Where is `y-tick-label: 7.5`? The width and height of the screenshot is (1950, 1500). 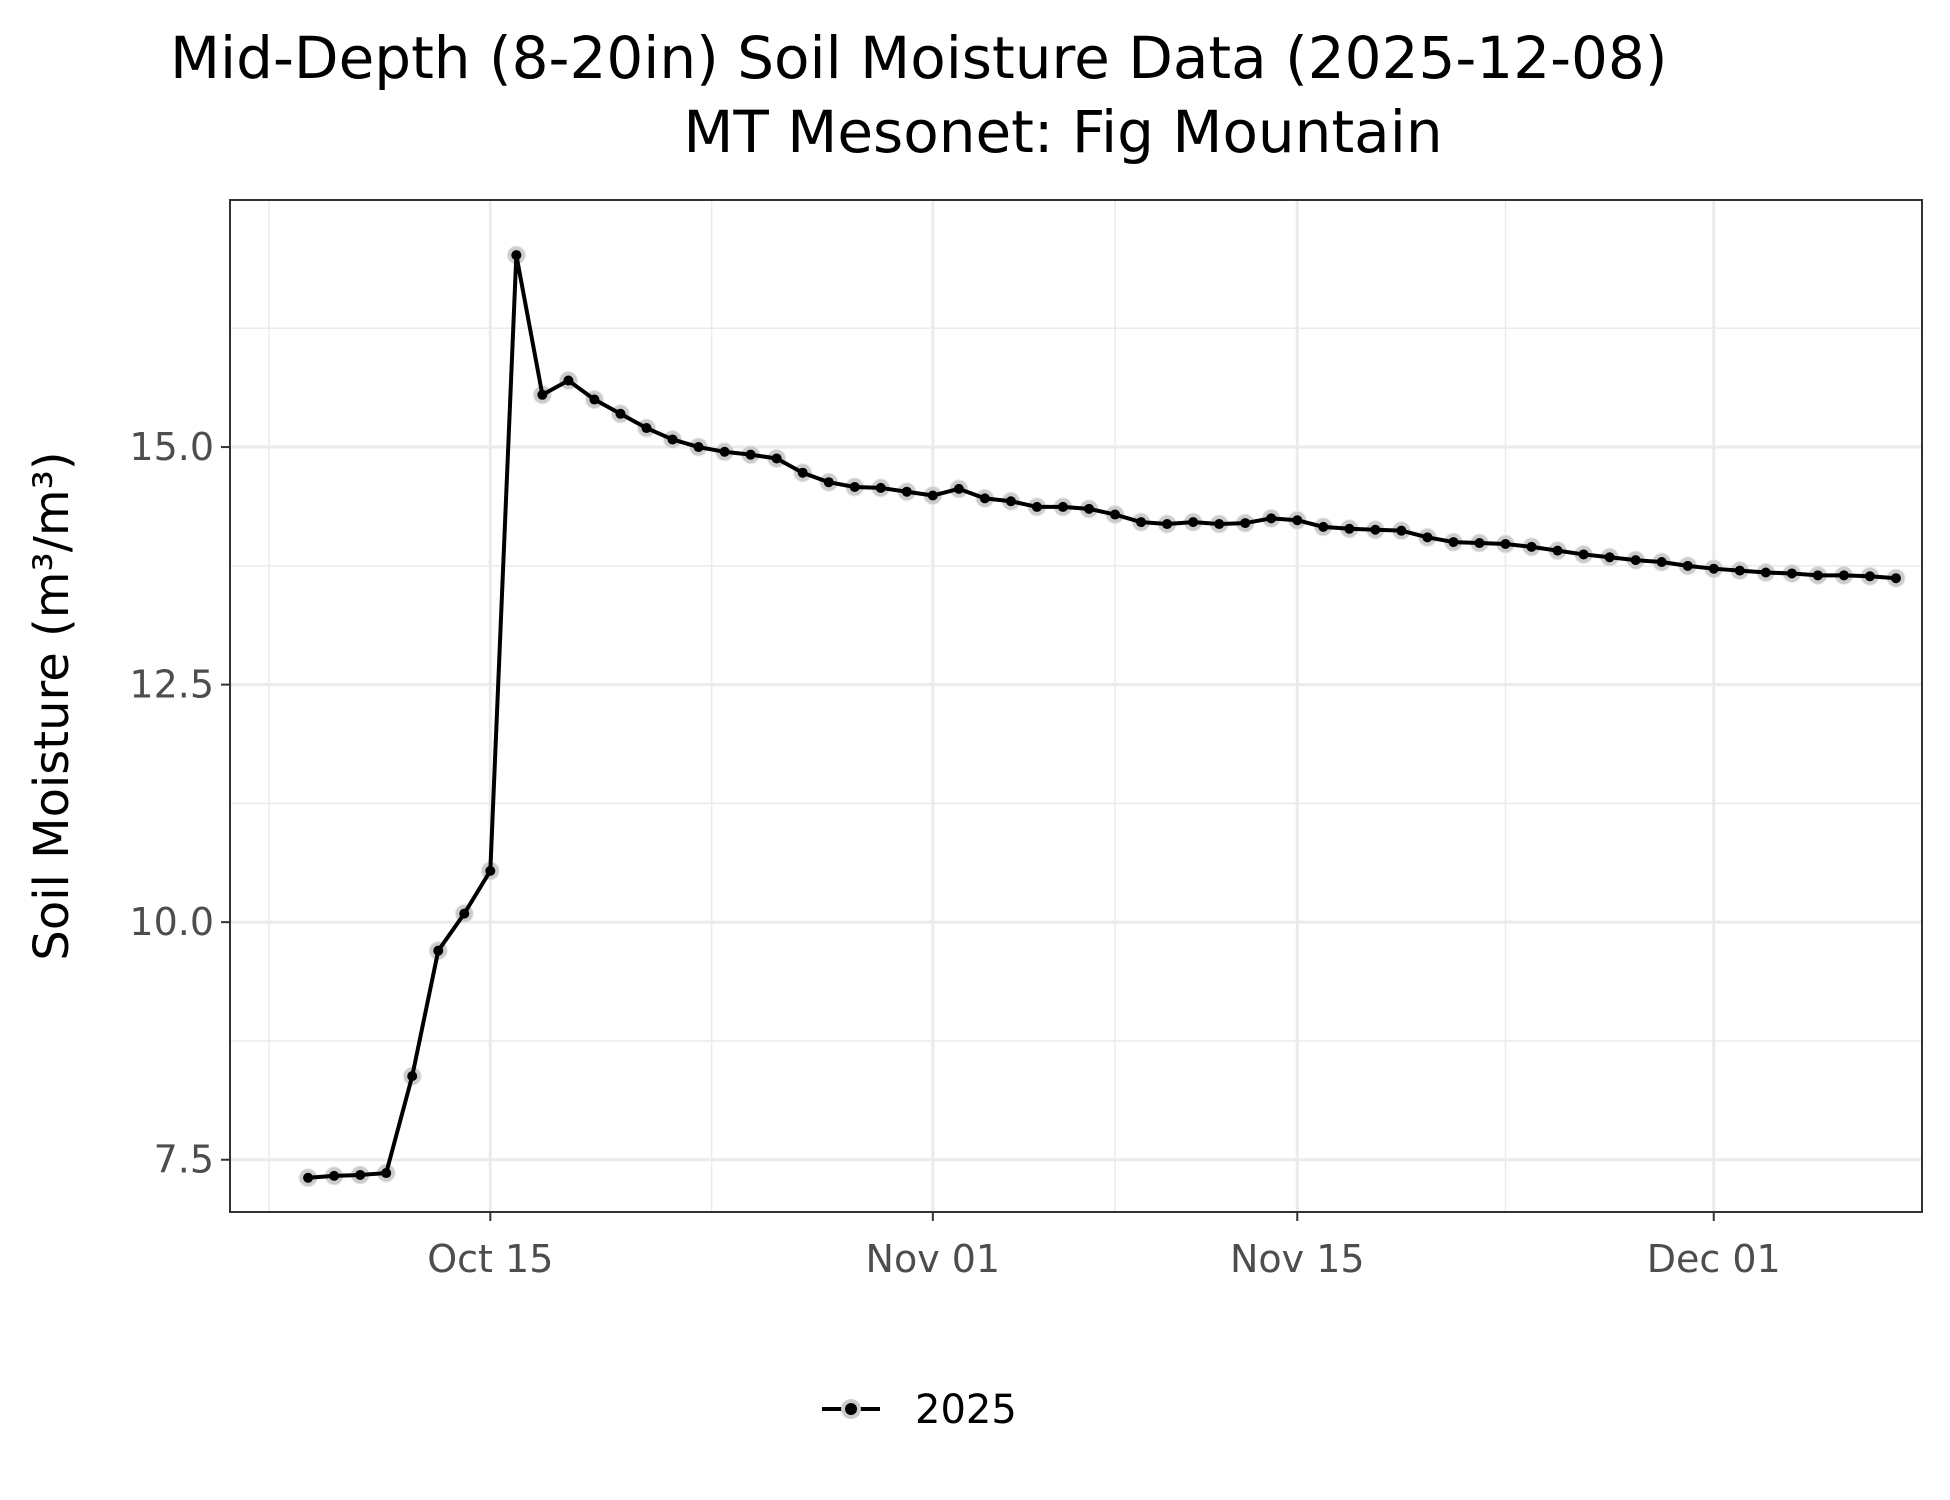 y-tick-label: 7.5 is located at coordinates (184, 1160).